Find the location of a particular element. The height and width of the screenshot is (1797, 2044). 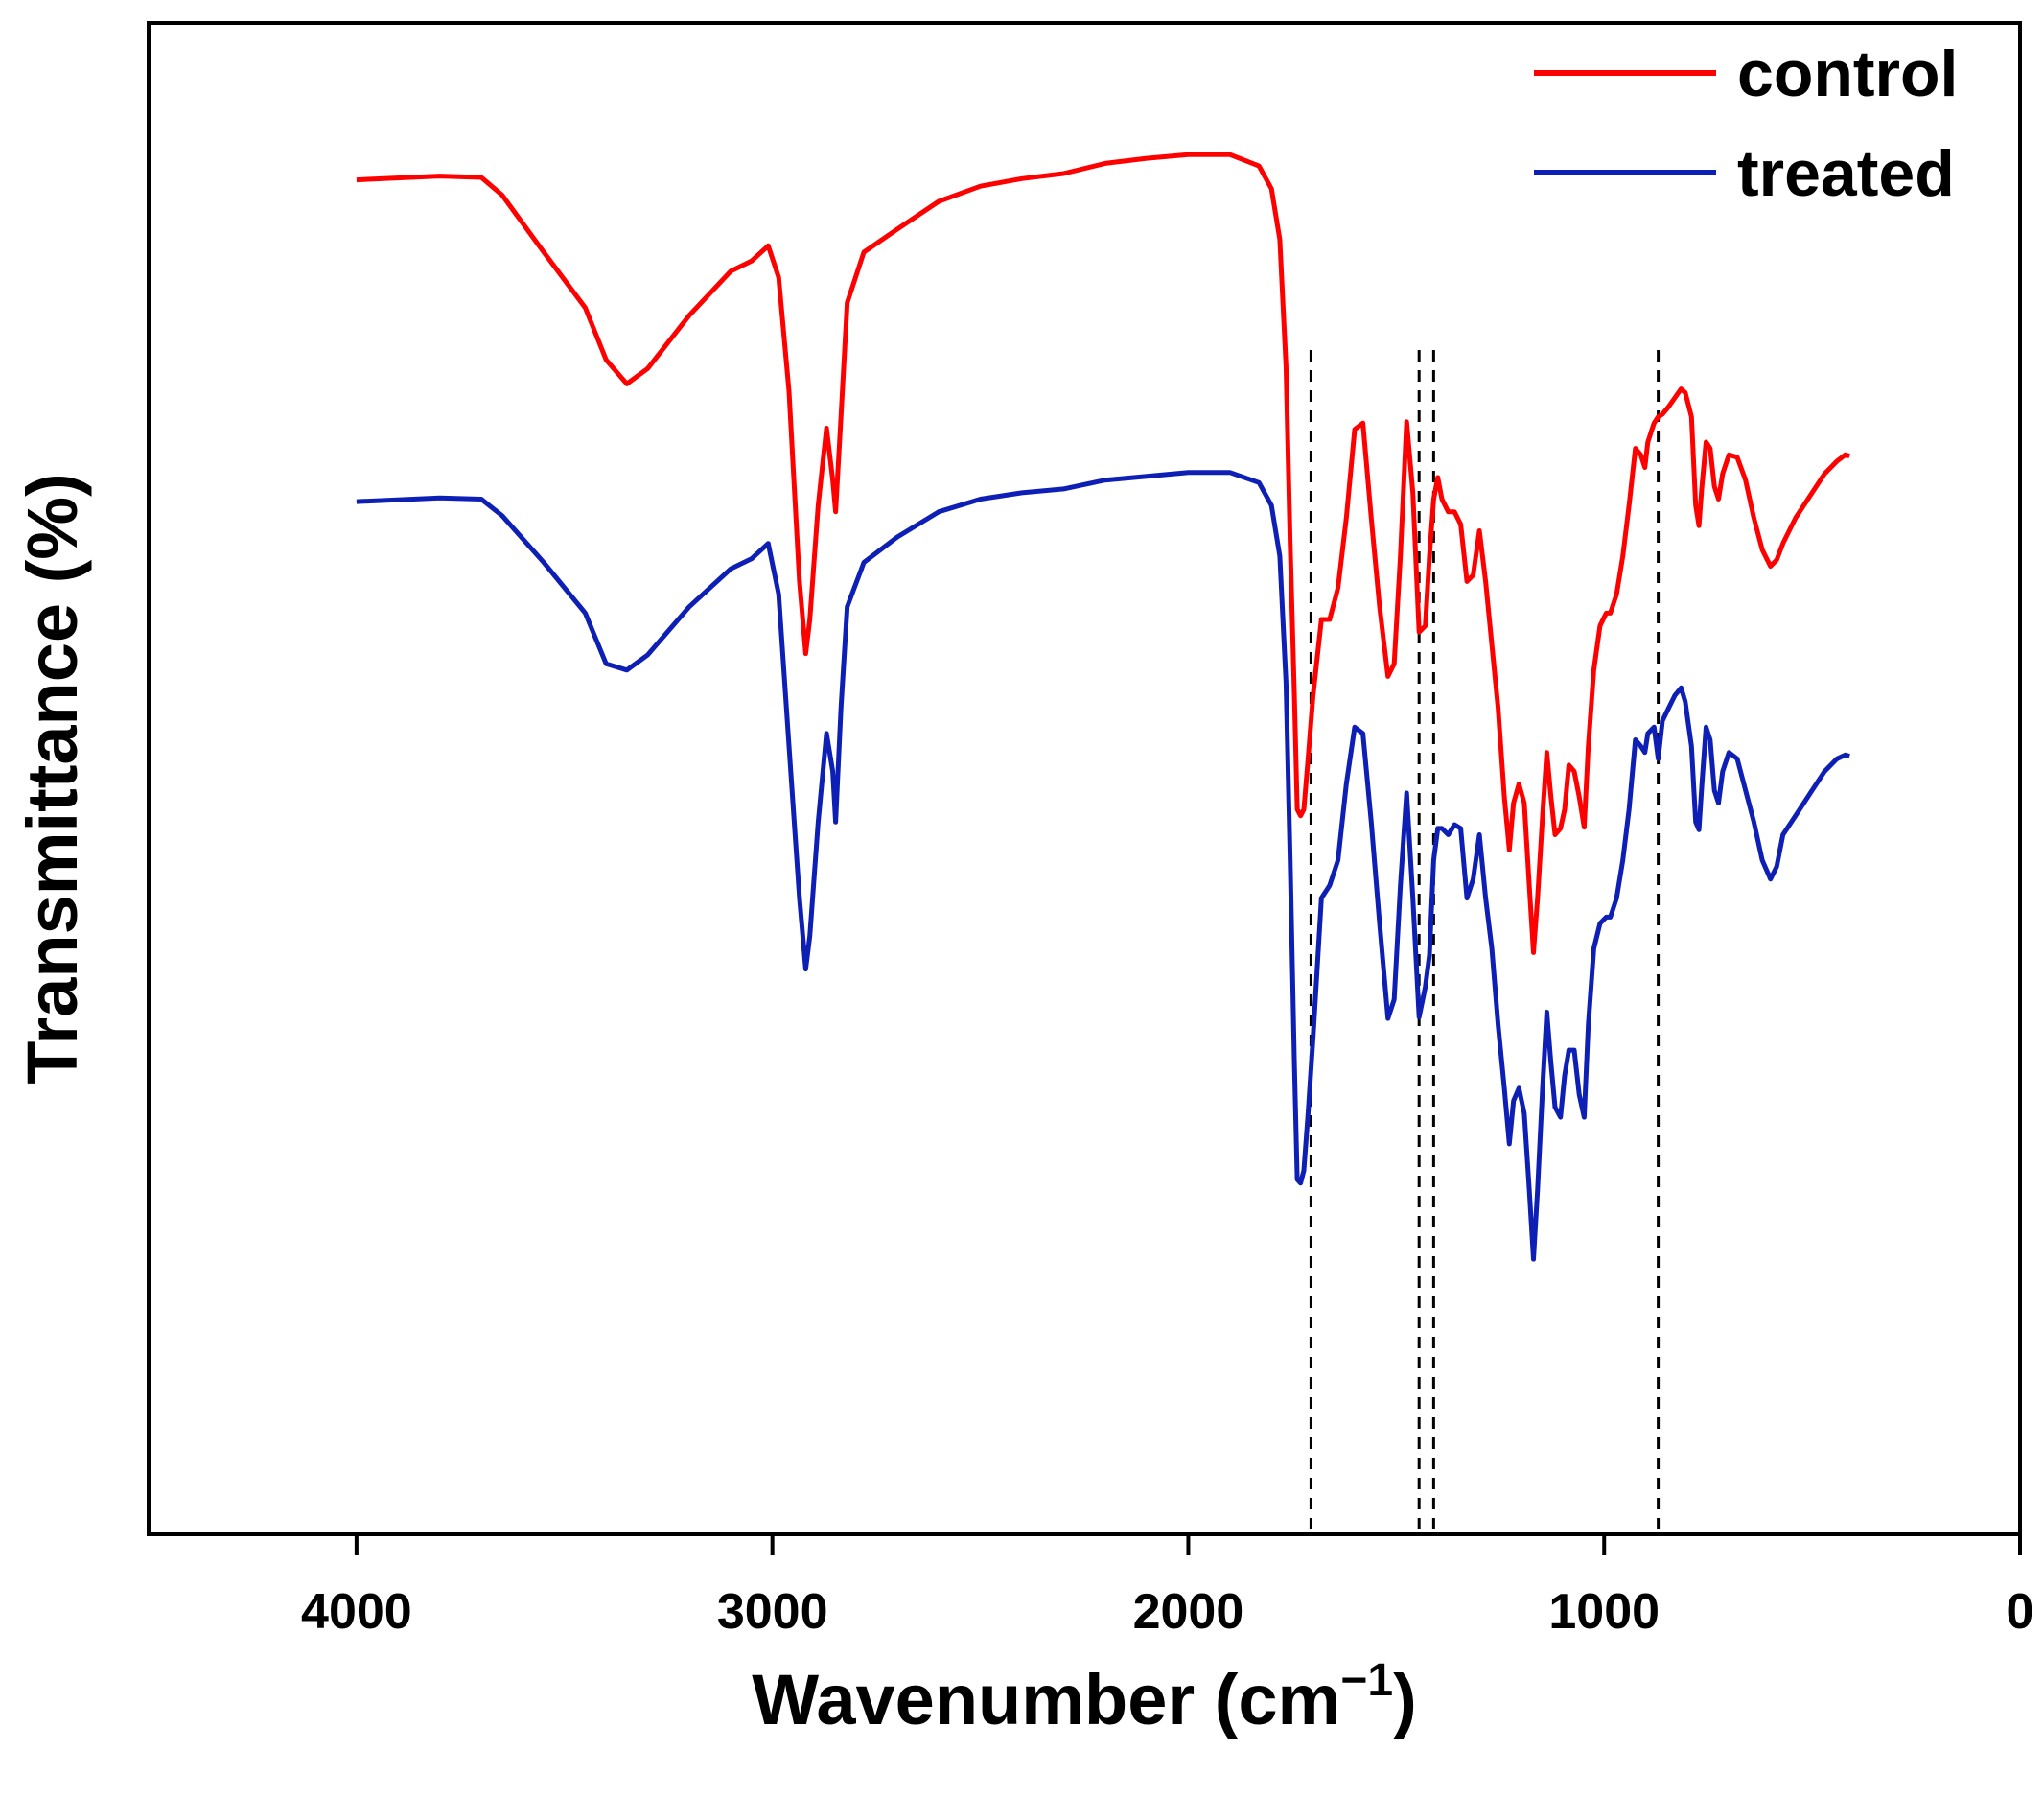

reference-lines is located at coordinates (1485, 942).